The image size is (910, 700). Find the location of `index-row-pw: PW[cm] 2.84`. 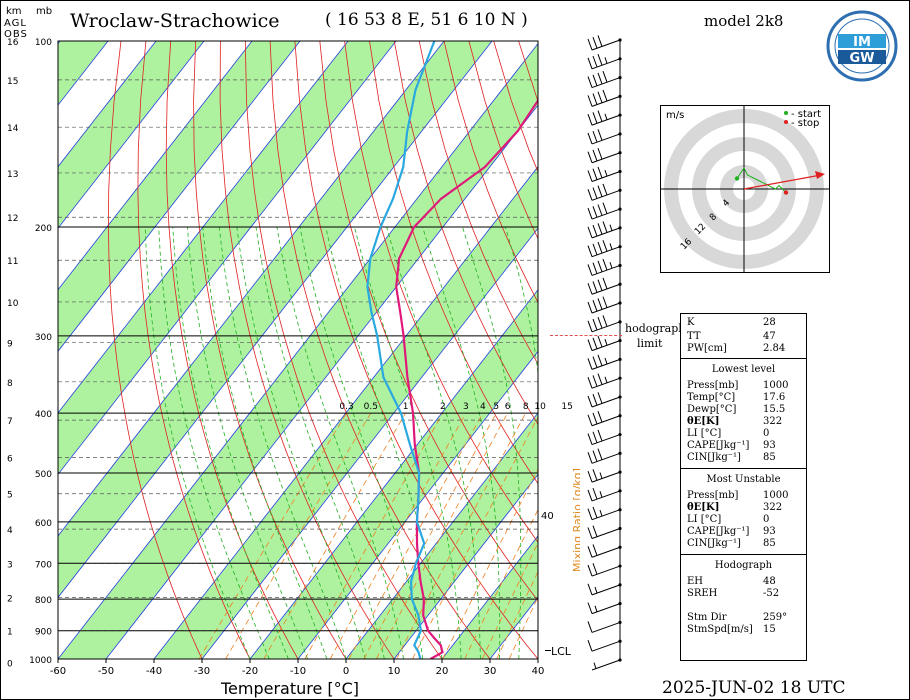

index-row-pw: PW[cm] 2.84 is located at coordinates (736, 348).